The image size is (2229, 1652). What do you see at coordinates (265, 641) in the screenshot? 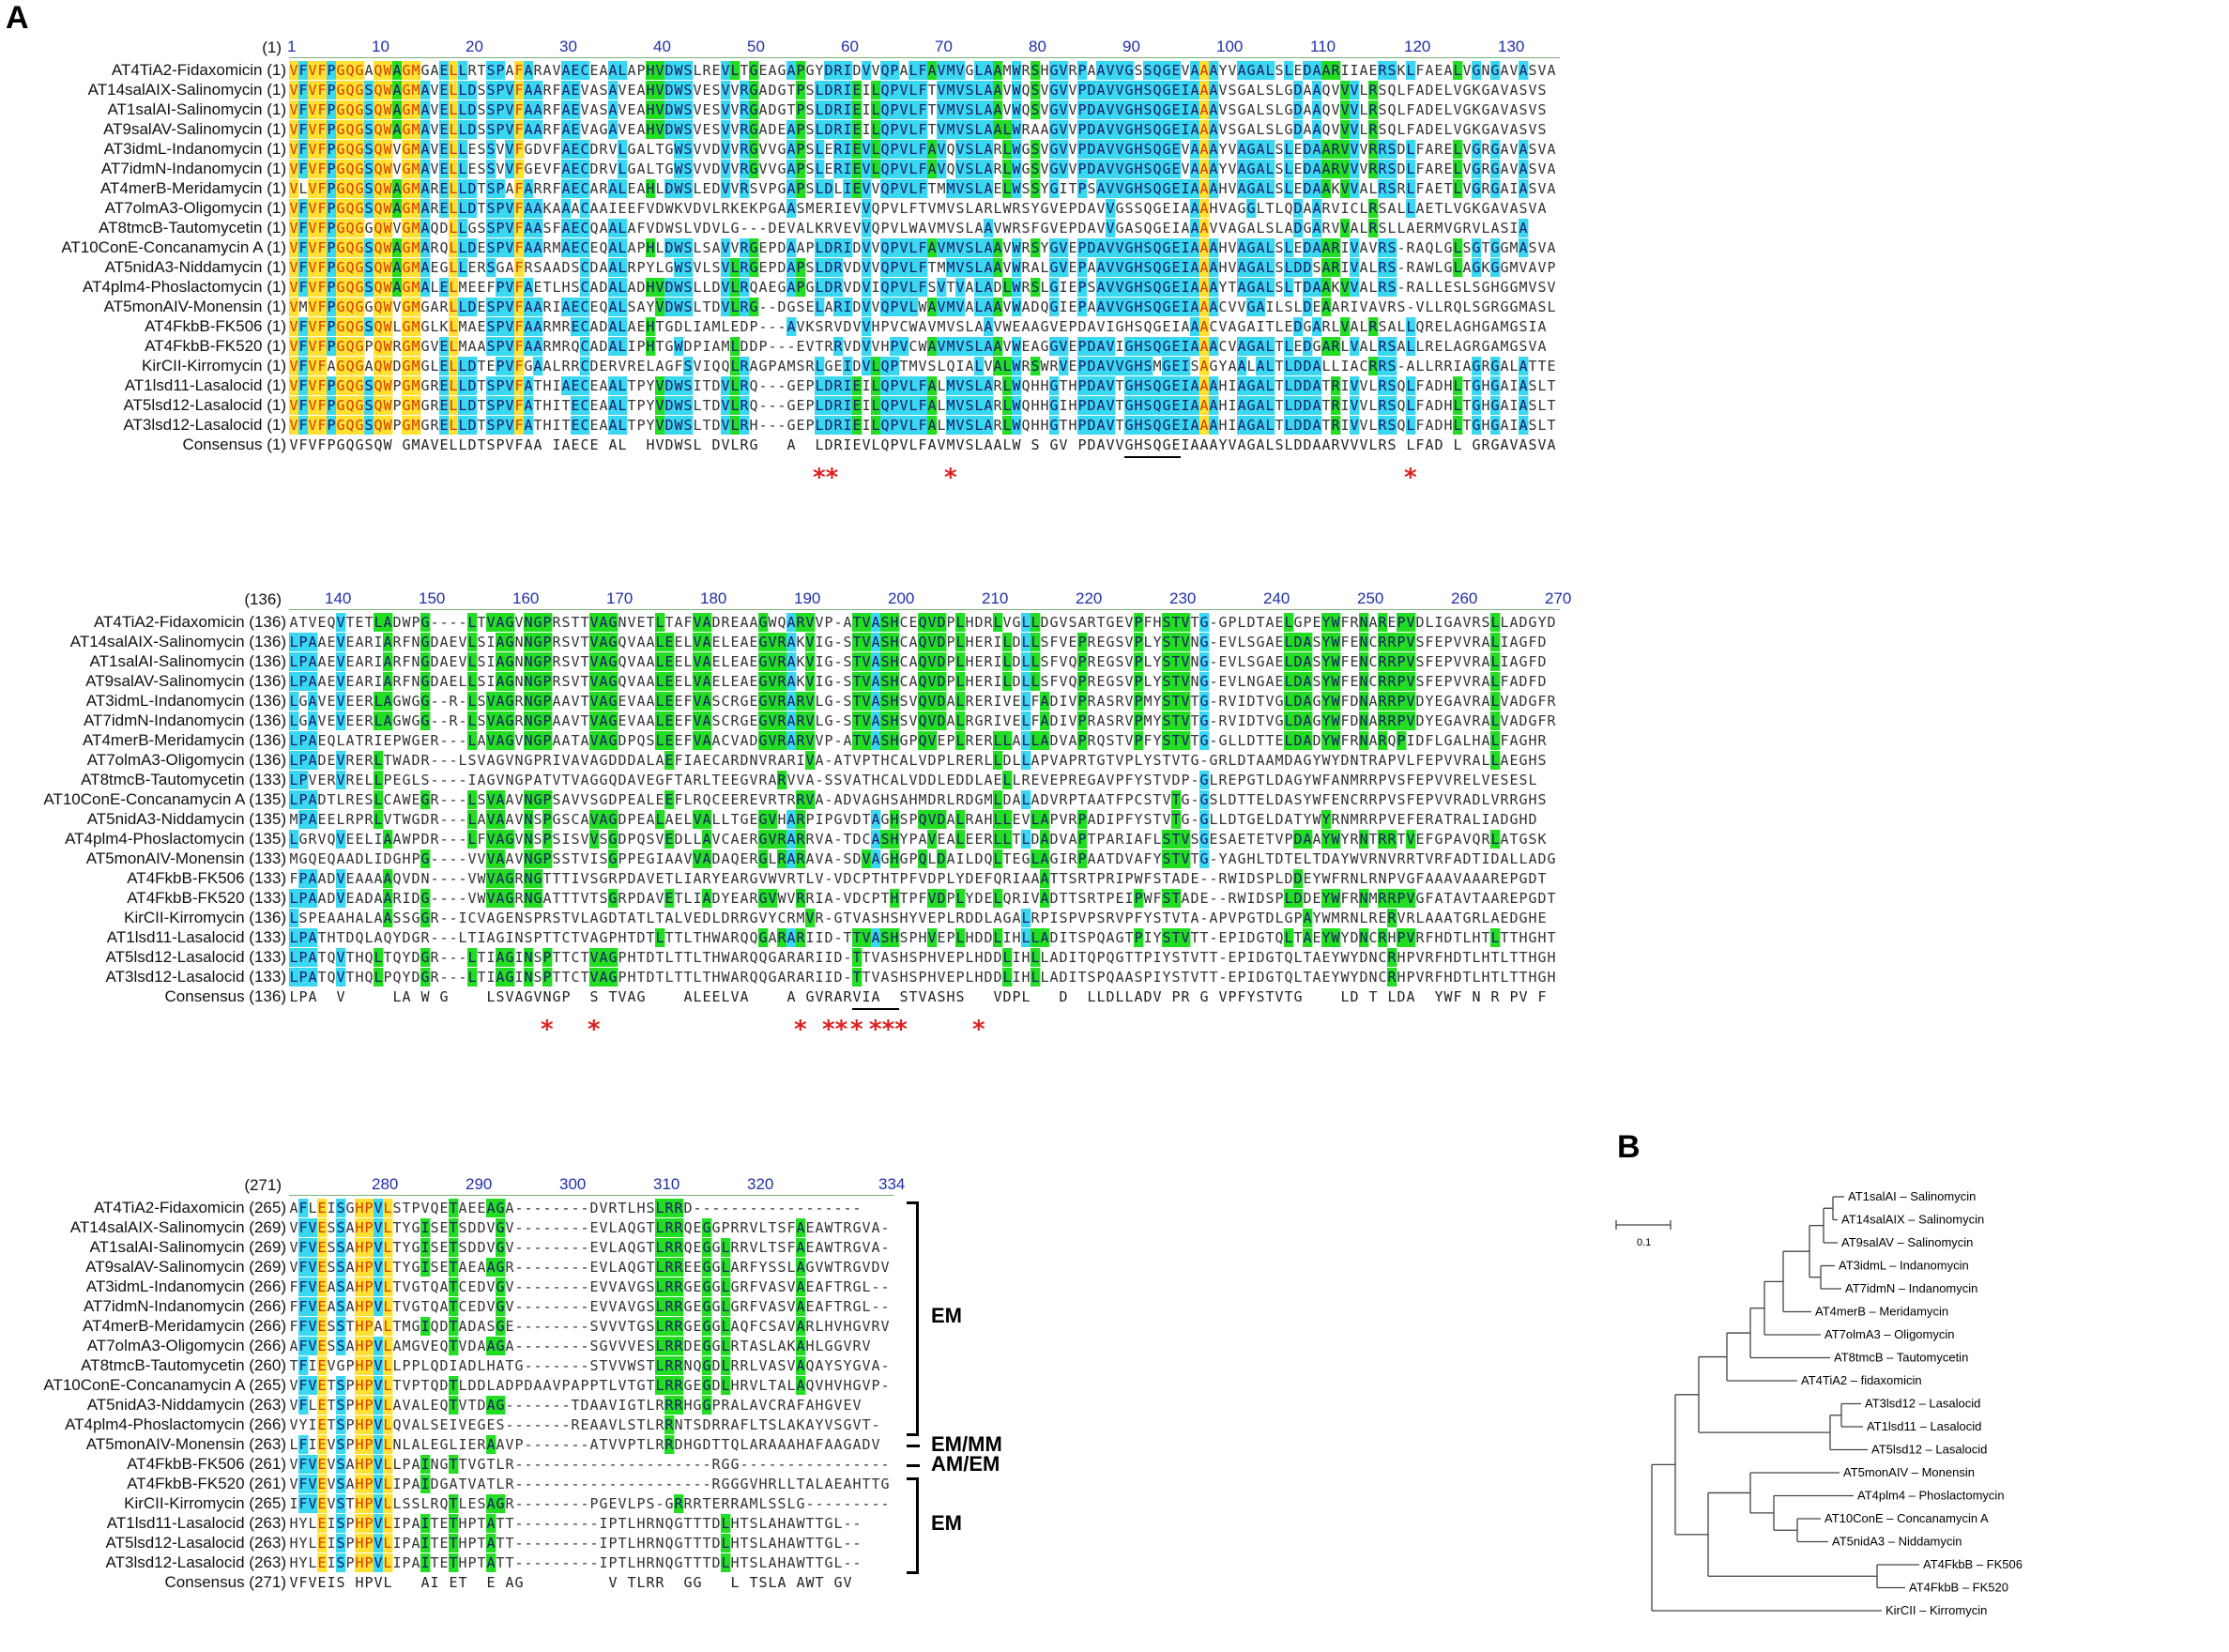
I see `sequence-start-position: (136)` at bounding box center [265, 641].